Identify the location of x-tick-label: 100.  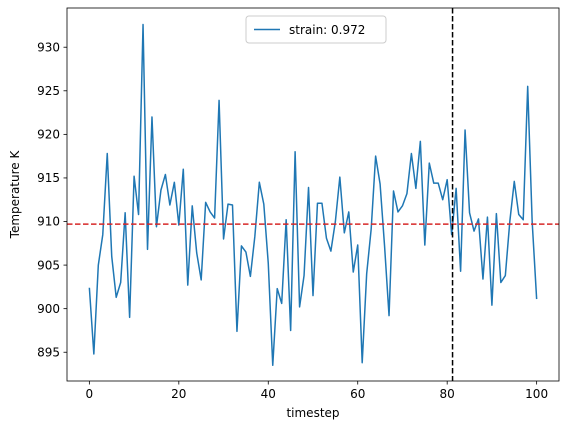
(536, 394).